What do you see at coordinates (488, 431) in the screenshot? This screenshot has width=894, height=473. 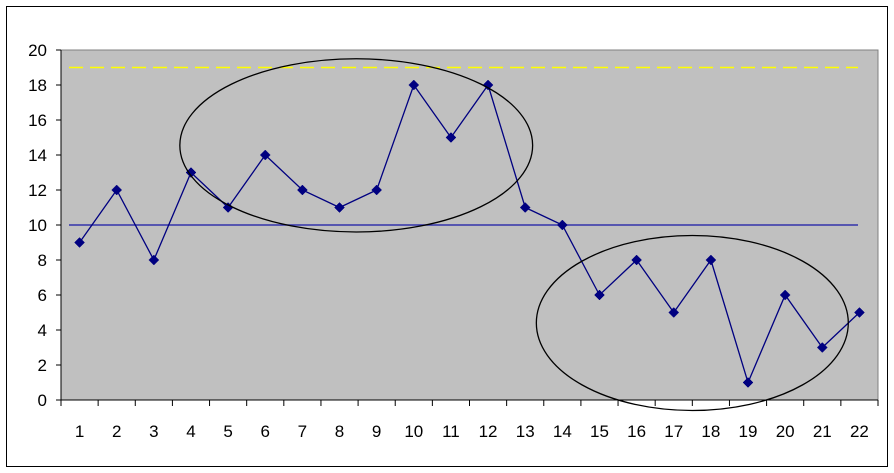 I see `x-tick-label: 12` at bounding box center [488, 431].